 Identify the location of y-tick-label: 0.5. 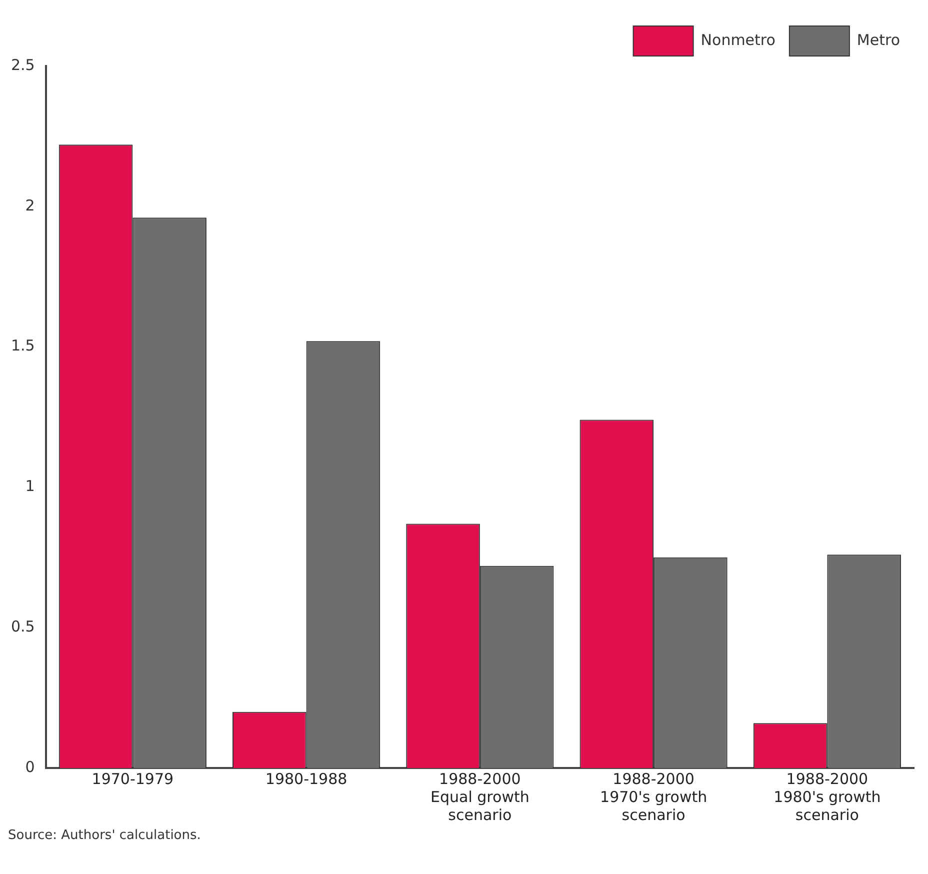
(22, 626).